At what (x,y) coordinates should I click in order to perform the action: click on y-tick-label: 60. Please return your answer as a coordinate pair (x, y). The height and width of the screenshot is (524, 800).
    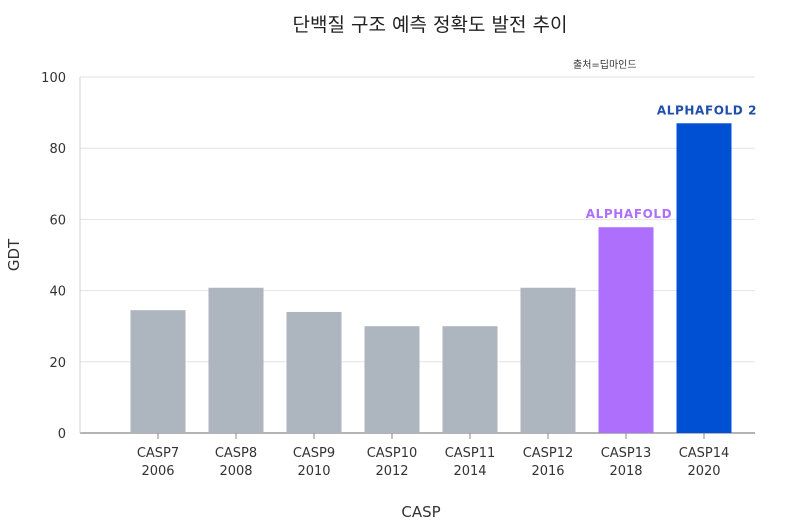
    Looking at the image, I should click on (57, 220).